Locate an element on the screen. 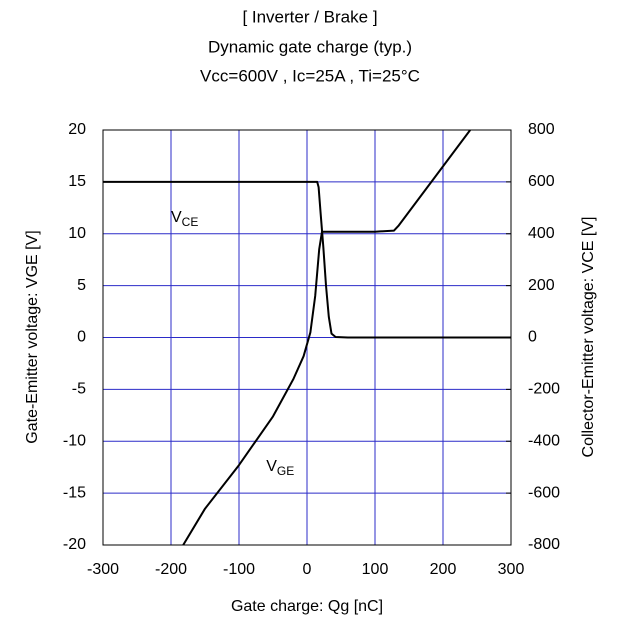 This screenshot has width=617, height=627. chart-subtitle: Dynamic gate charge (typ.) is located at coordinates (310, 46).